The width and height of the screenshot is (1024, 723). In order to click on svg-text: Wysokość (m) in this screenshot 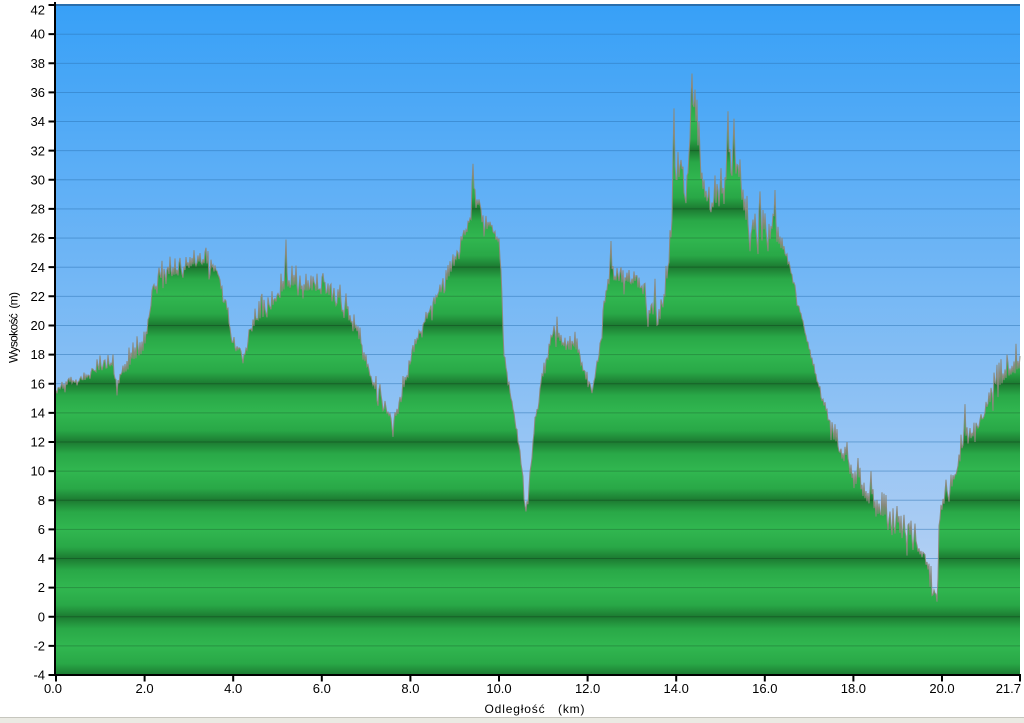, I will do `click(14, 327)`.